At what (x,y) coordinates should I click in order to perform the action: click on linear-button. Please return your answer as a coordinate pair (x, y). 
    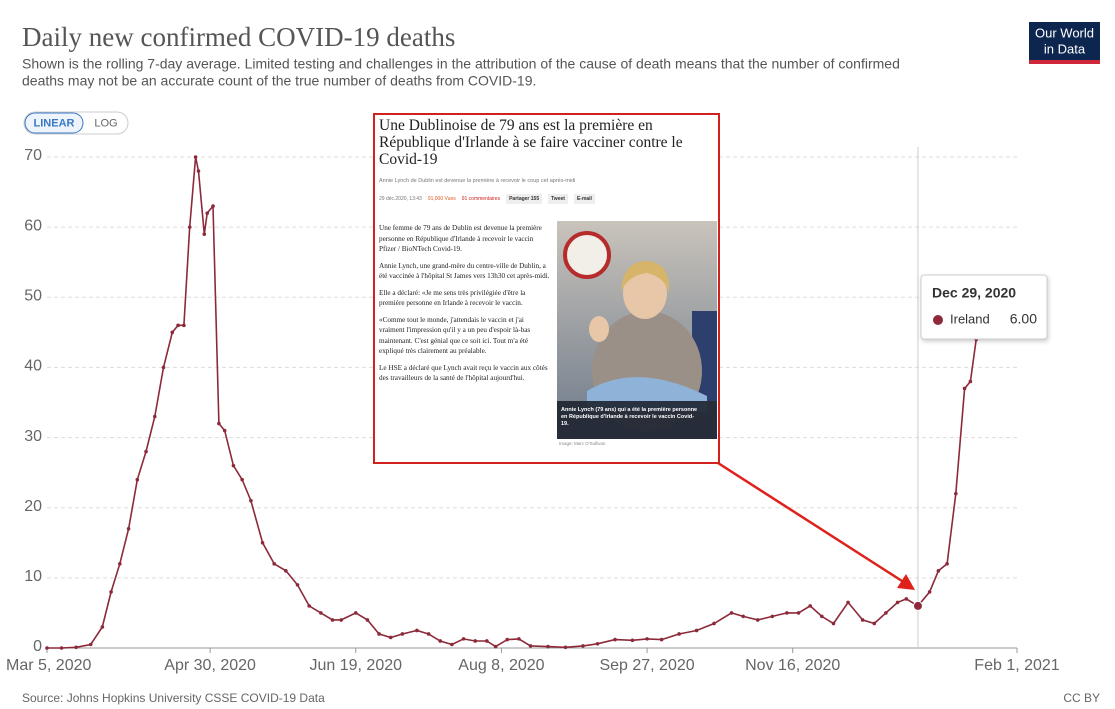
    Looking at the image, I should click on (54, 123).